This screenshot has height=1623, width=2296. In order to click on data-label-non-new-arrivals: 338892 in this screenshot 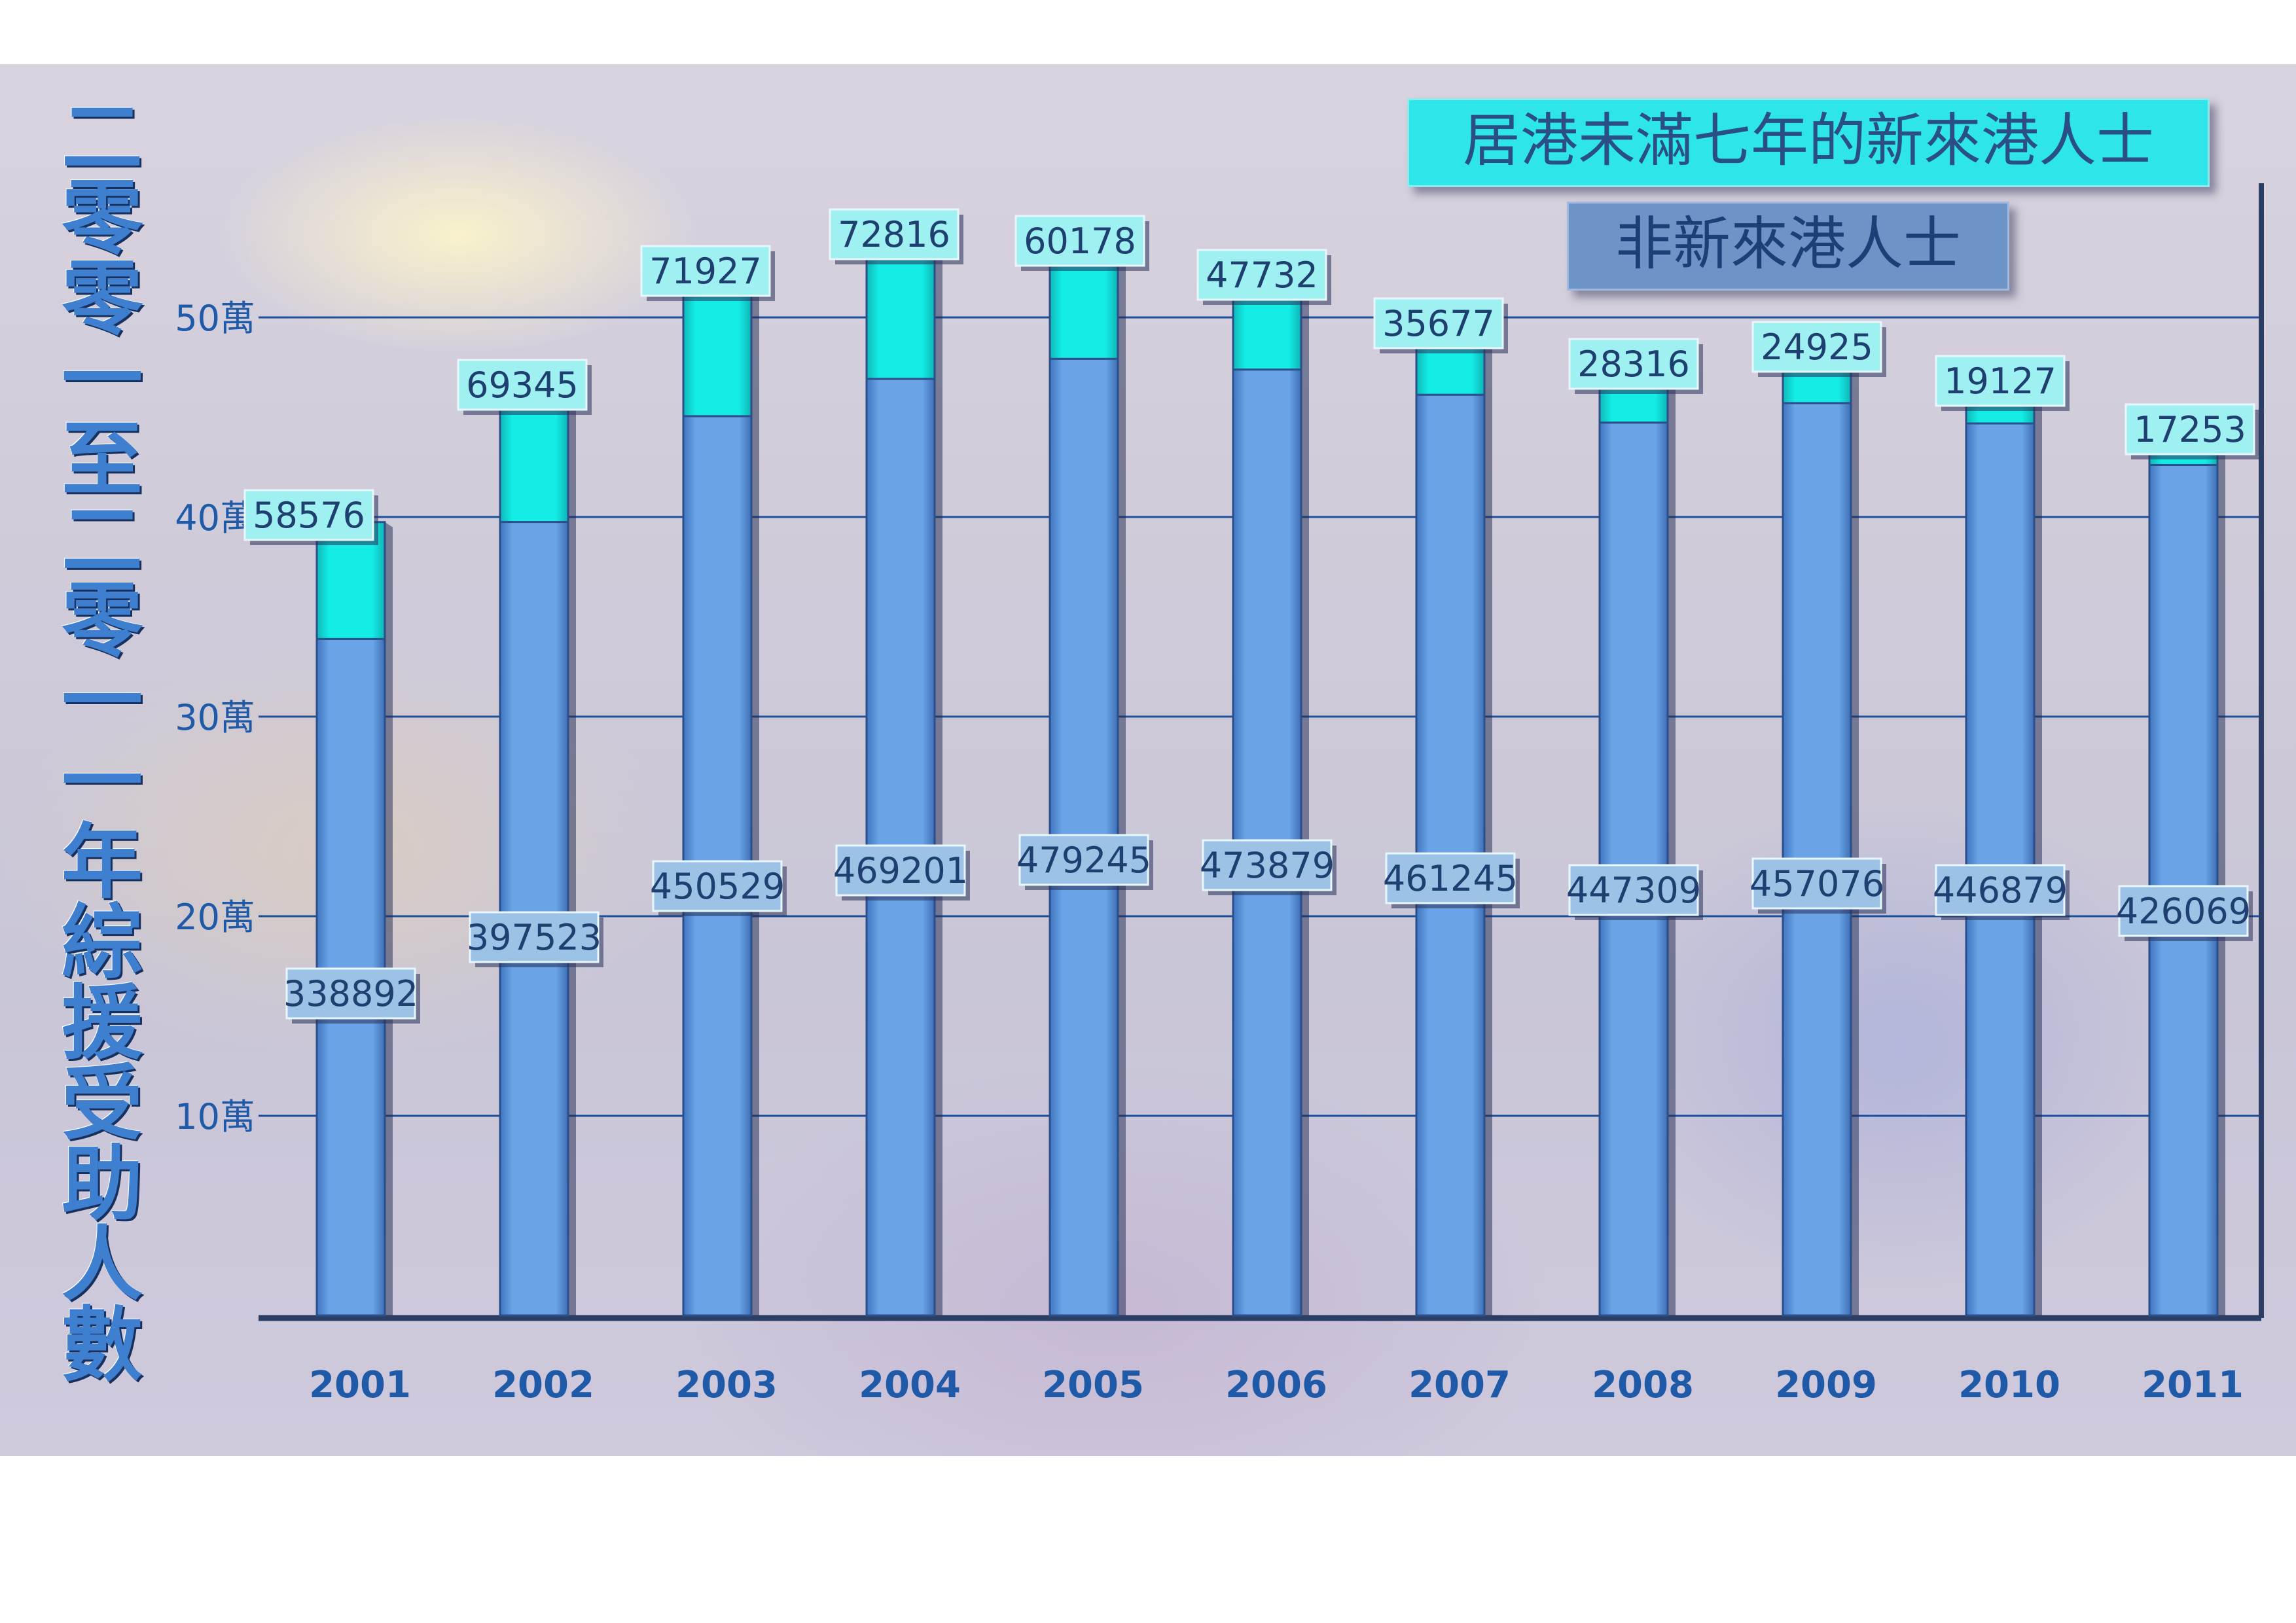, I will do `click(351, 993)`.